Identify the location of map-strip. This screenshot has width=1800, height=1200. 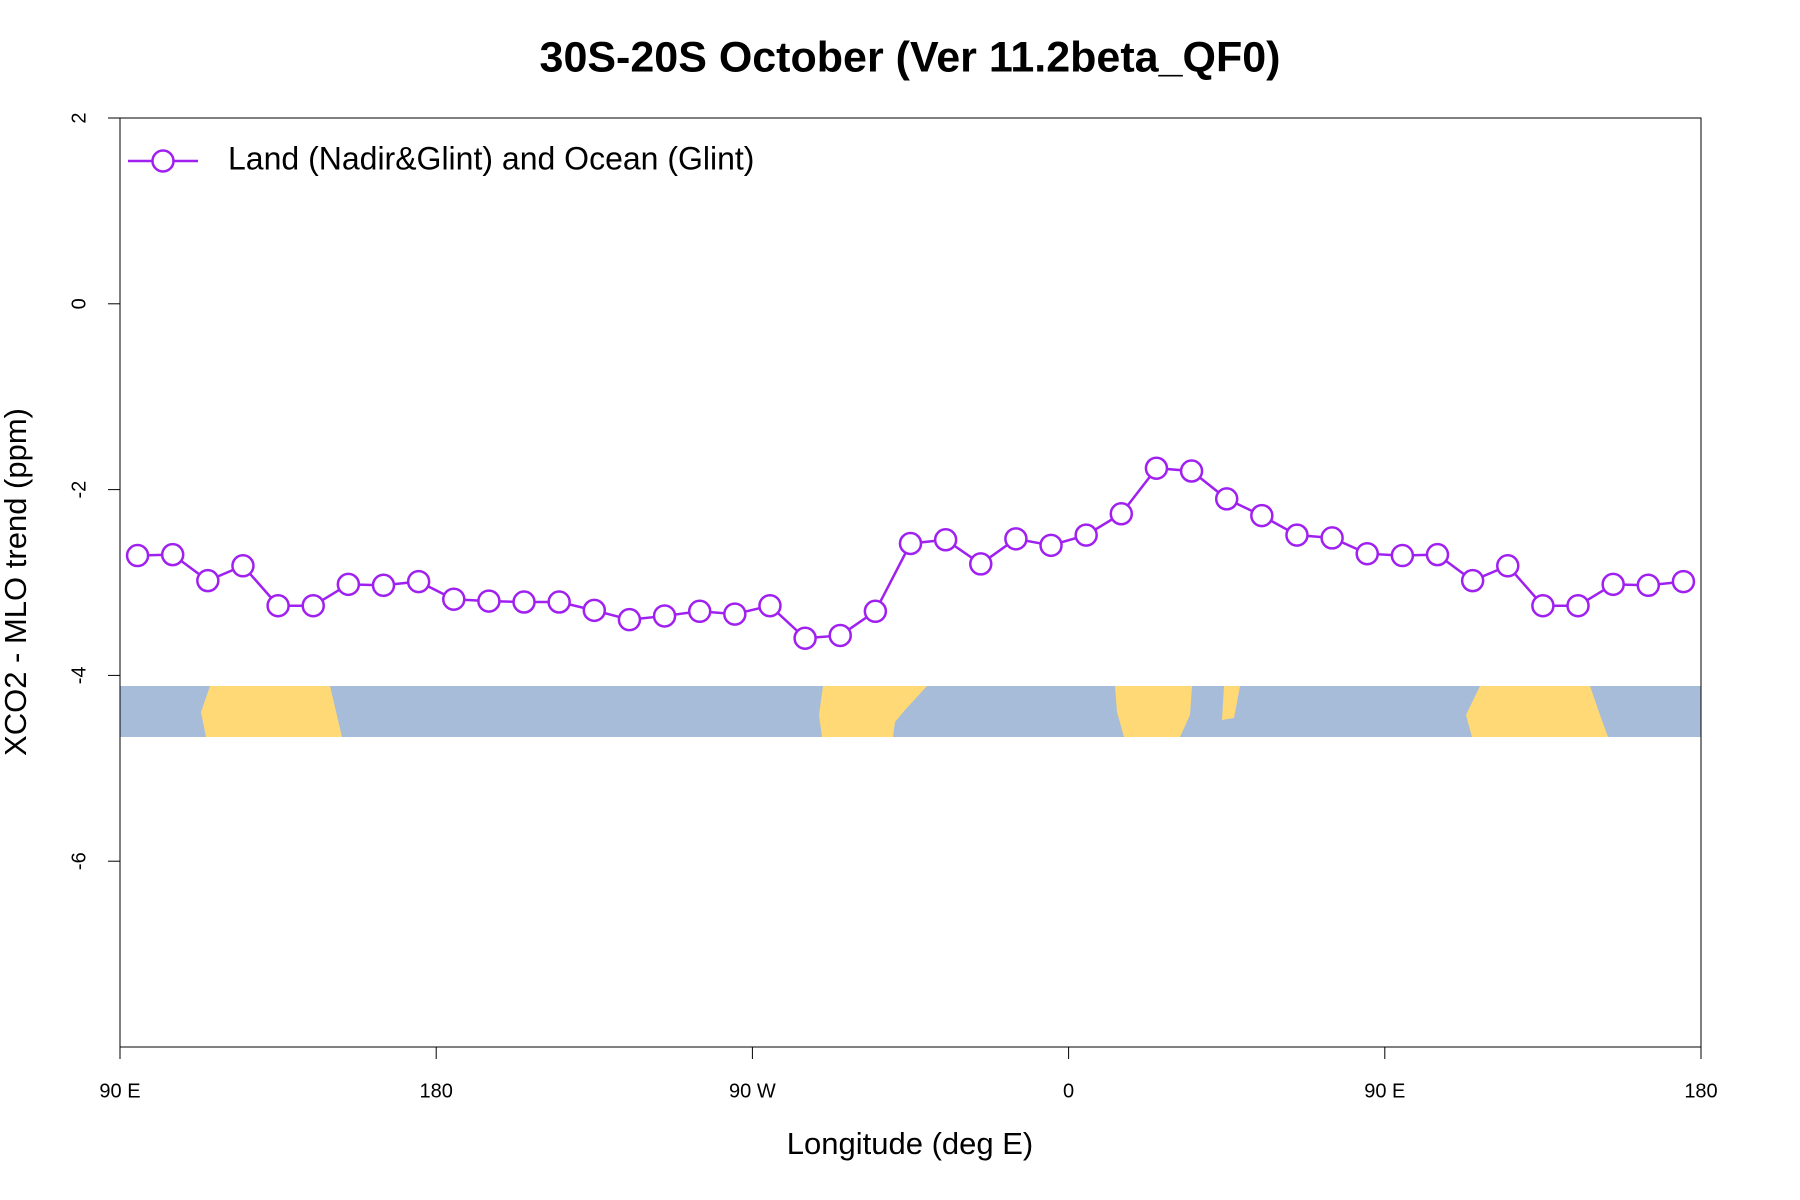
(910, 711).